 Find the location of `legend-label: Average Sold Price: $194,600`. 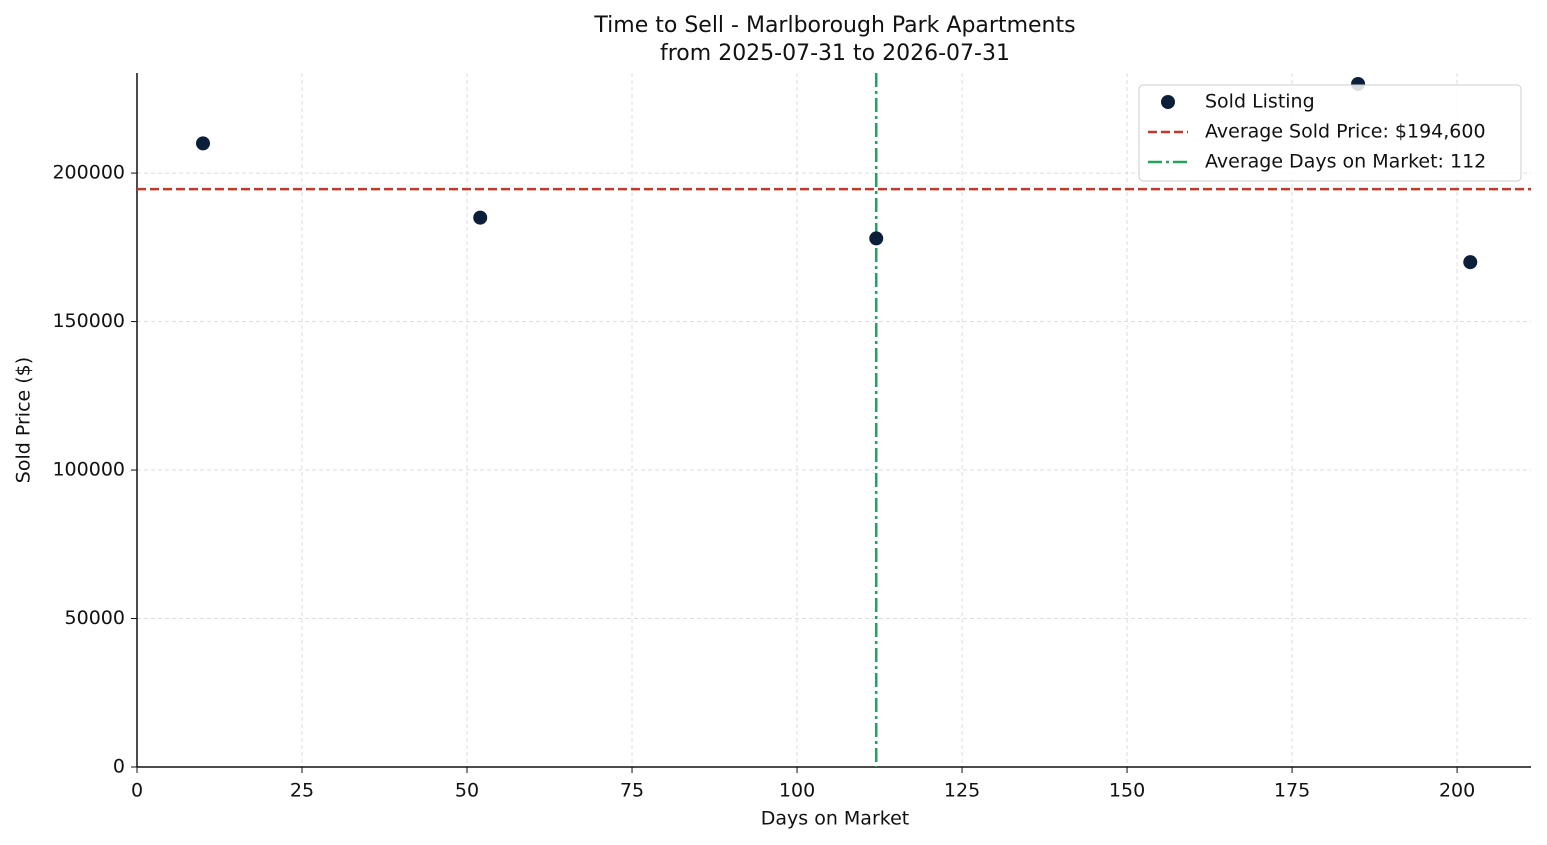

legend-label: Average Sold Price: $194,600 is located at coordinates (1345, 132).